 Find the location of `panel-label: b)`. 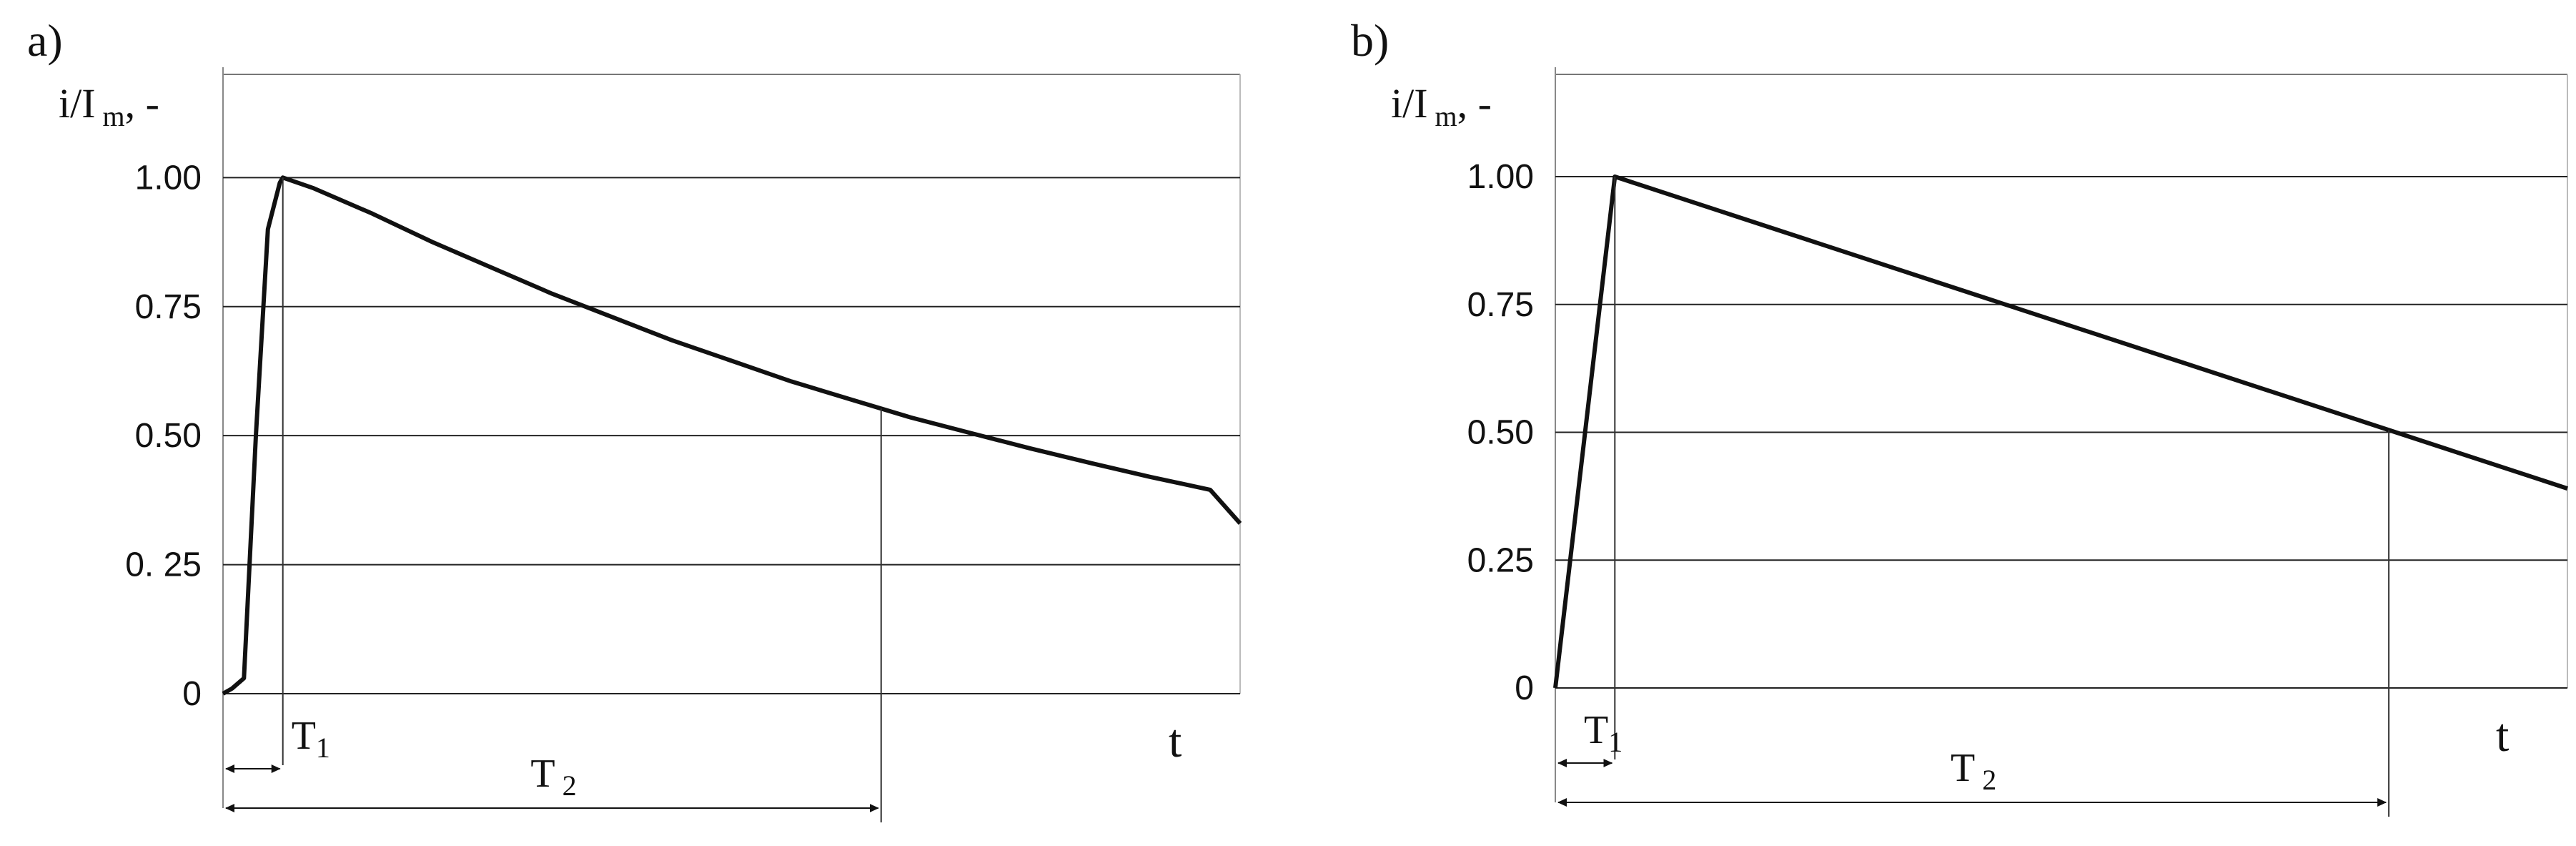

panel-label: b) is located at coordinates (1370, 40).